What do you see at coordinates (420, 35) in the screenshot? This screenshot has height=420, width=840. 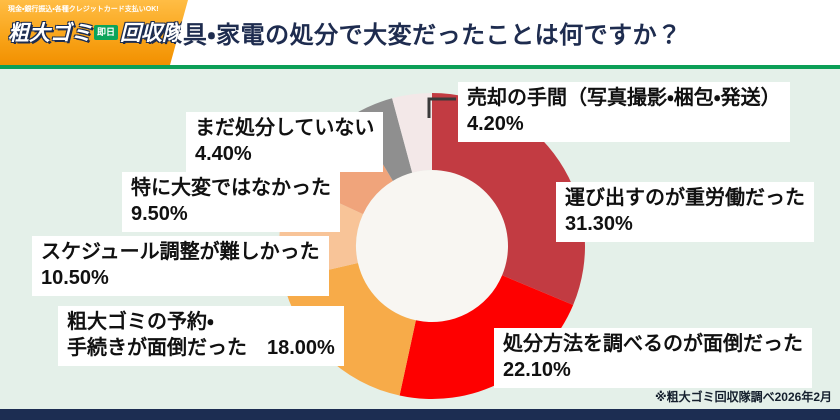 I see `page-title: 家具・家電の処分で大変だったことは何ですか？` at bounding box center [420, 35].